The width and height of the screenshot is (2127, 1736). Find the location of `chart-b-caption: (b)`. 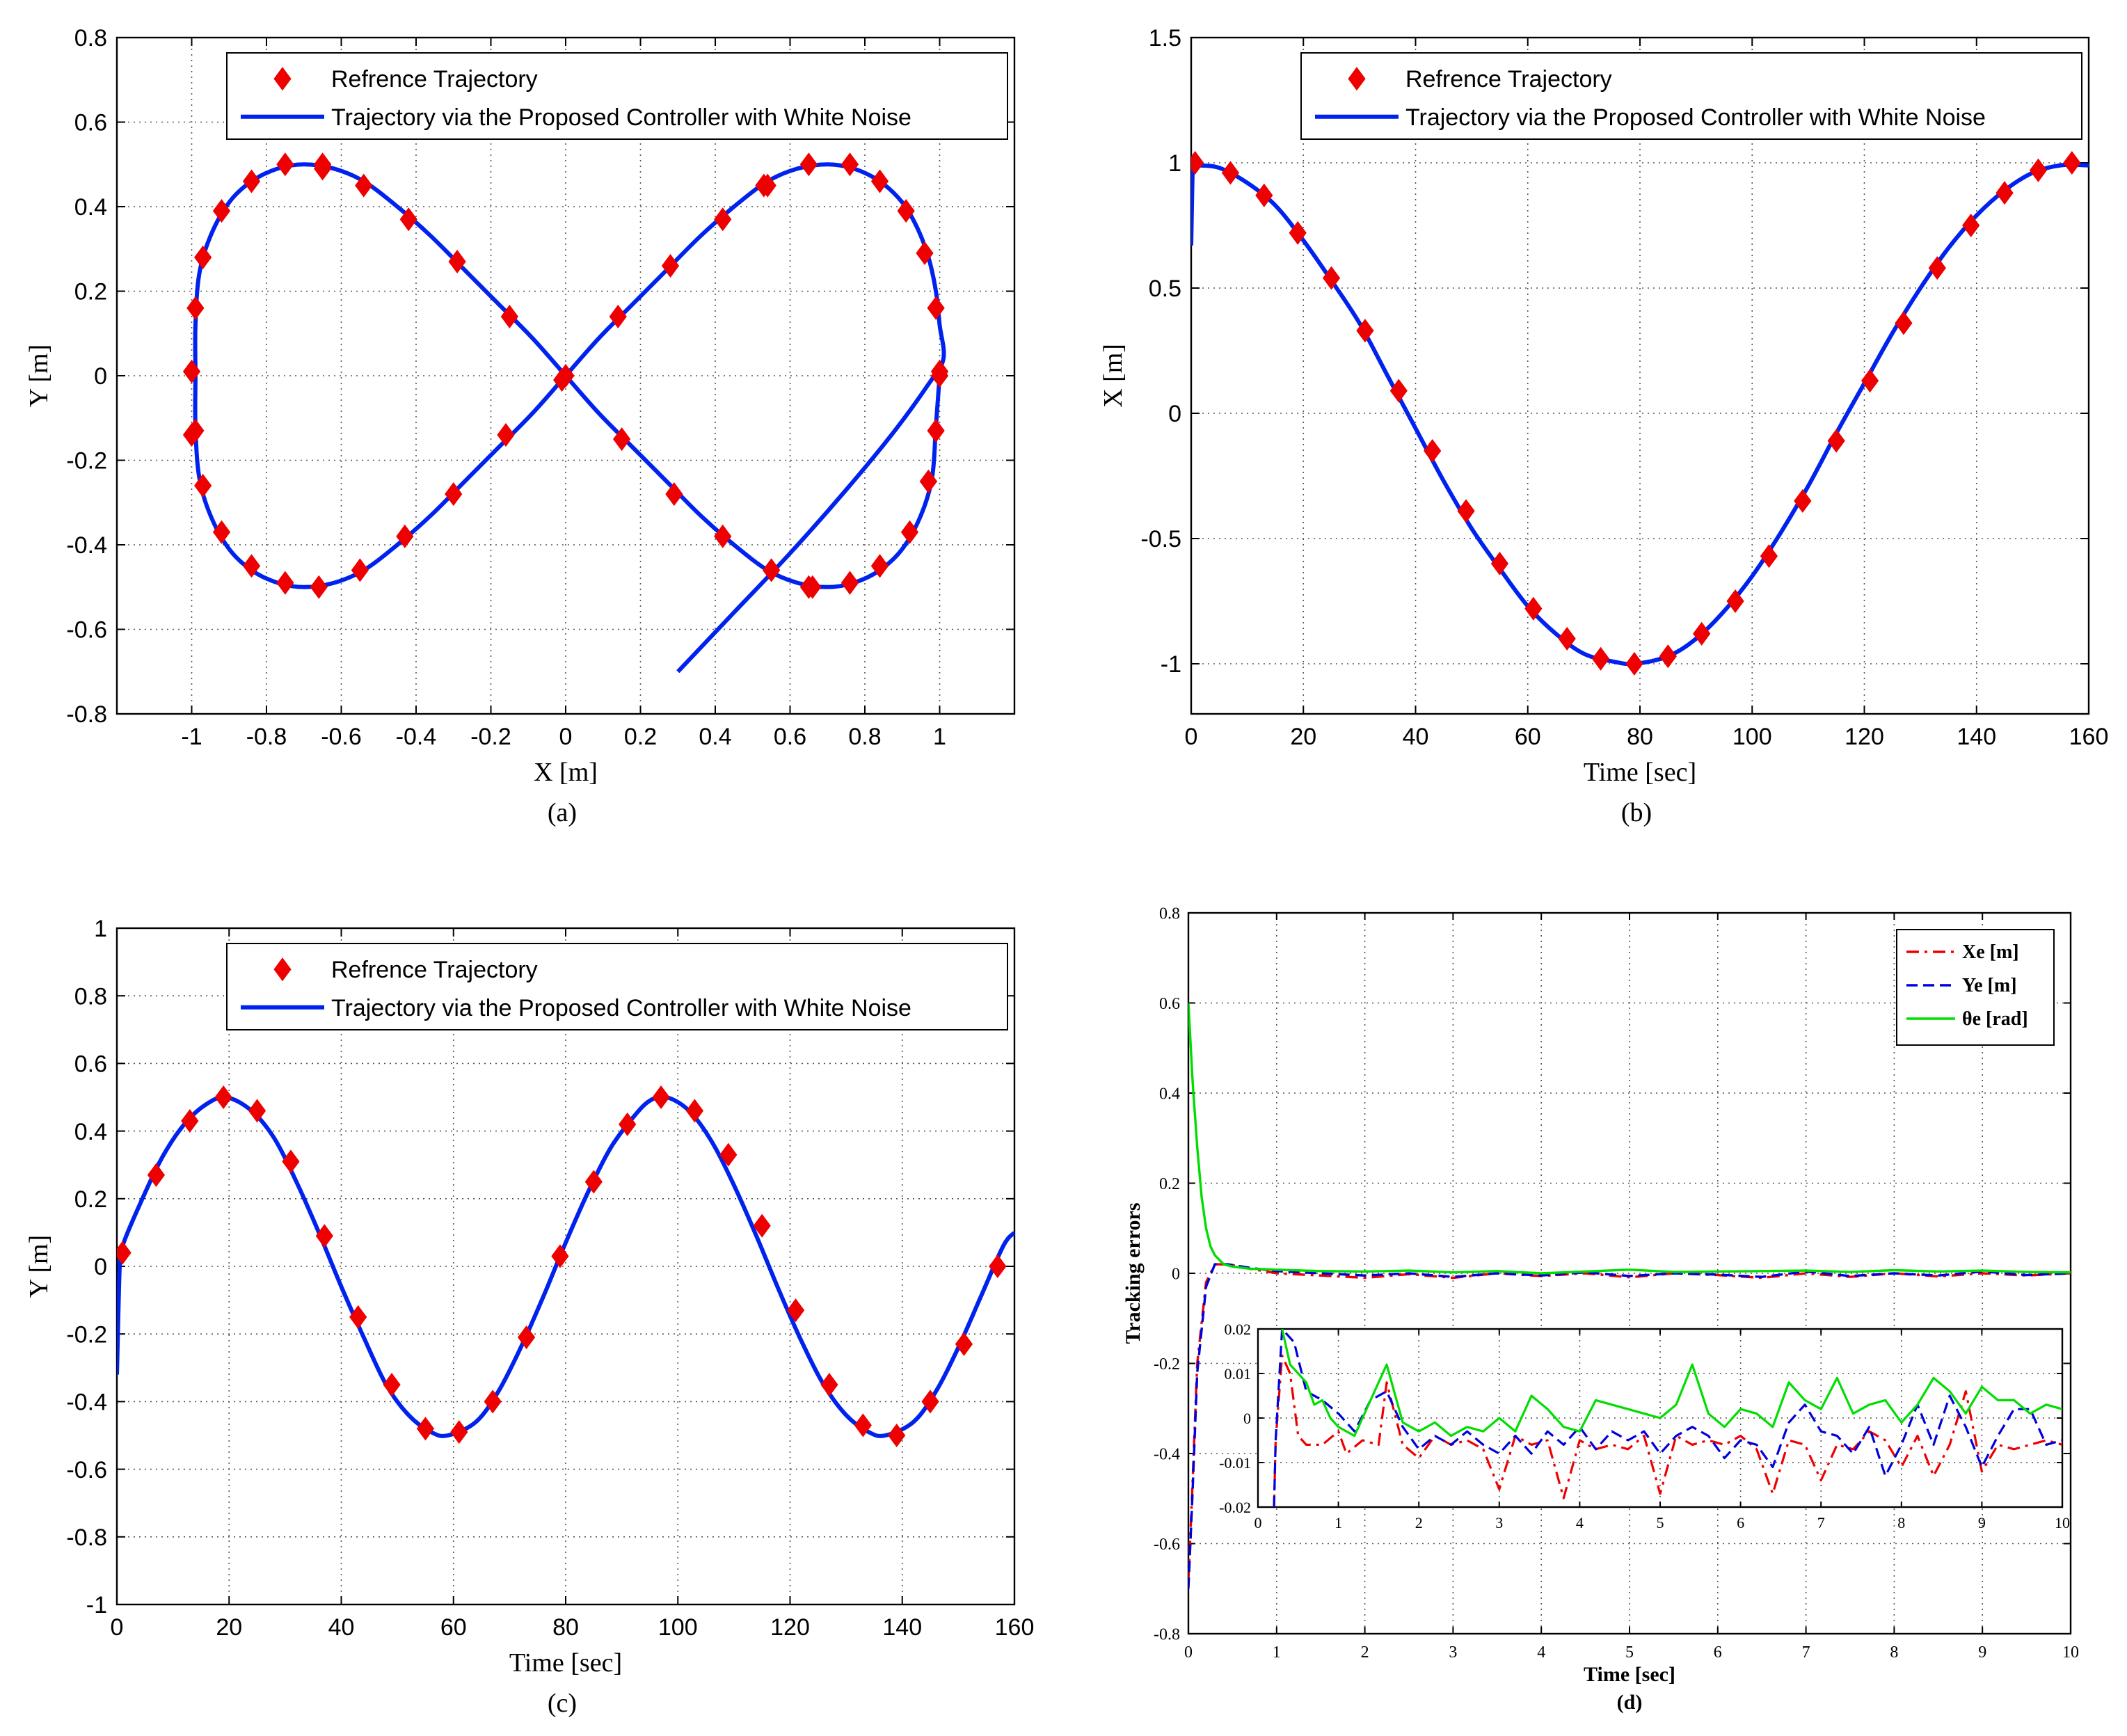

chart-b-caption: (b) is located at coordinates (1636, 813).